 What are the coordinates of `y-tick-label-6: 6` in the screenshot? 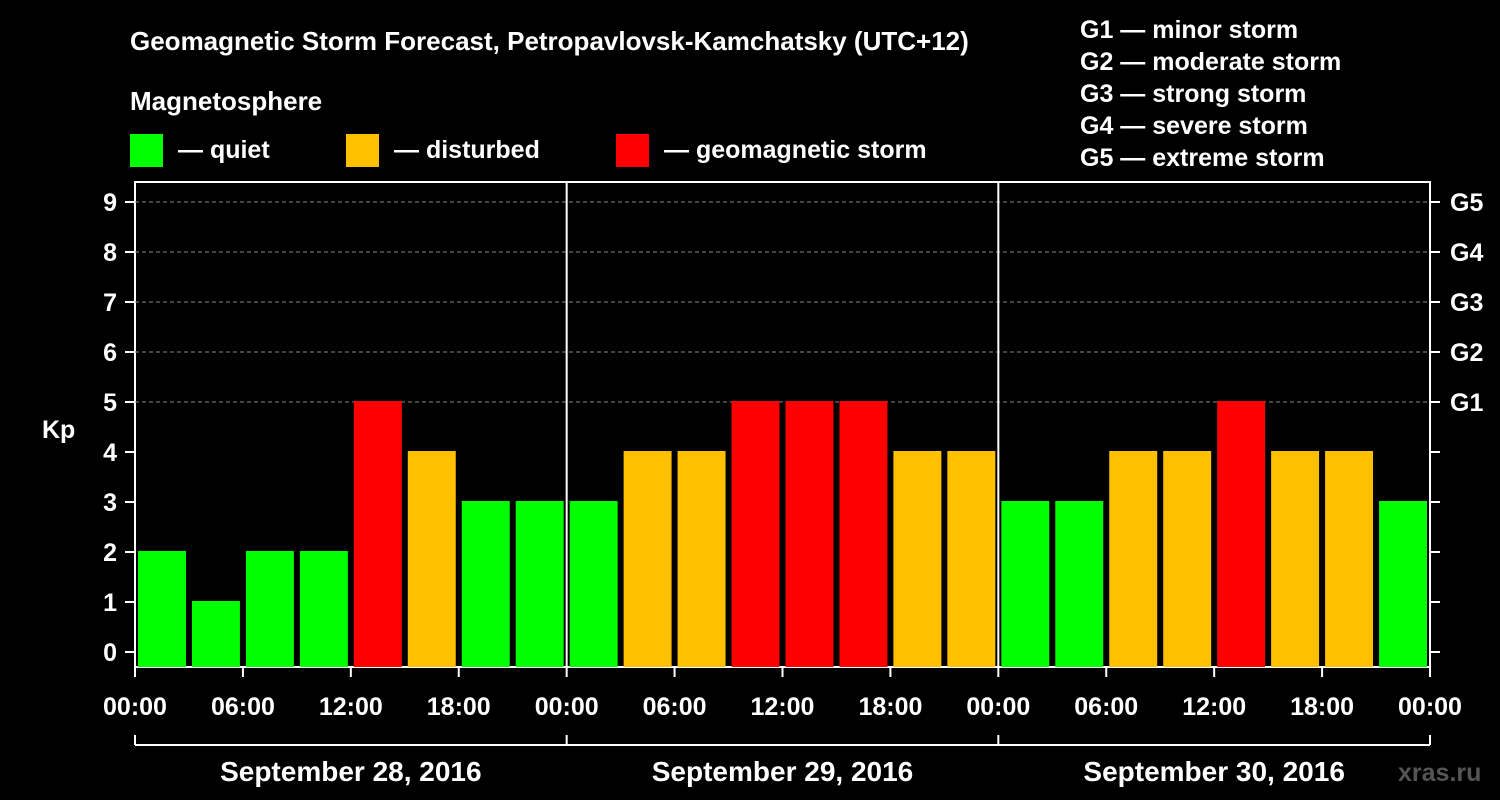 It's located at (110, 353).